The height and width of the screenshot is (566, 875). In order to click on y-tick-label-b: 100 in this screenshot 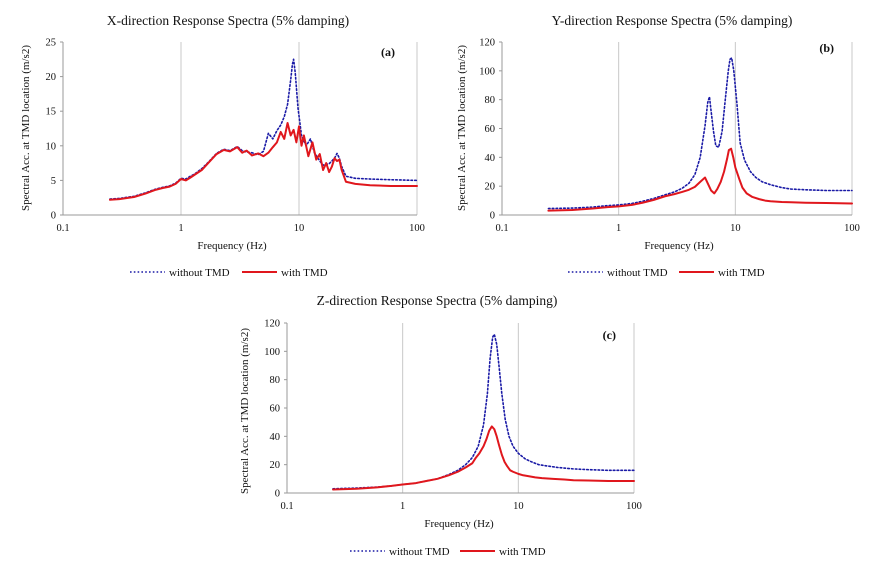, I will do `click(487, 71)`.